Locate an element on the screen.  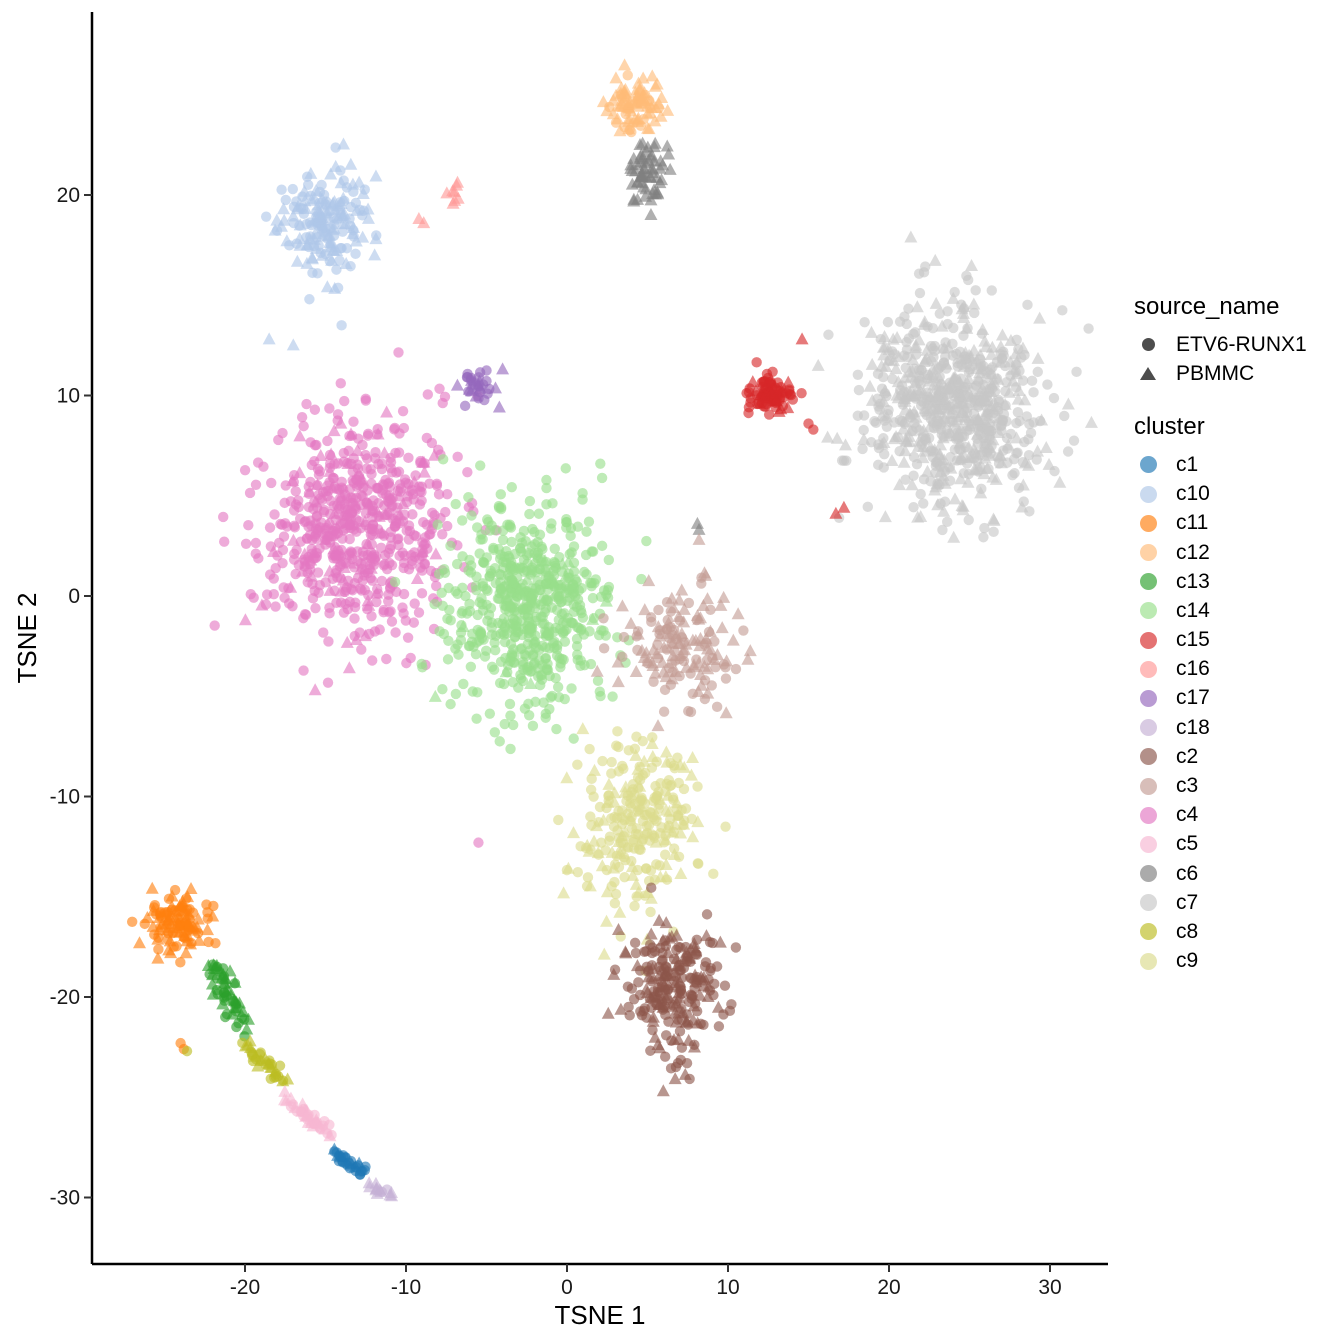
shape-legend-label: PBMMC is located at coordinates (1215, 373).